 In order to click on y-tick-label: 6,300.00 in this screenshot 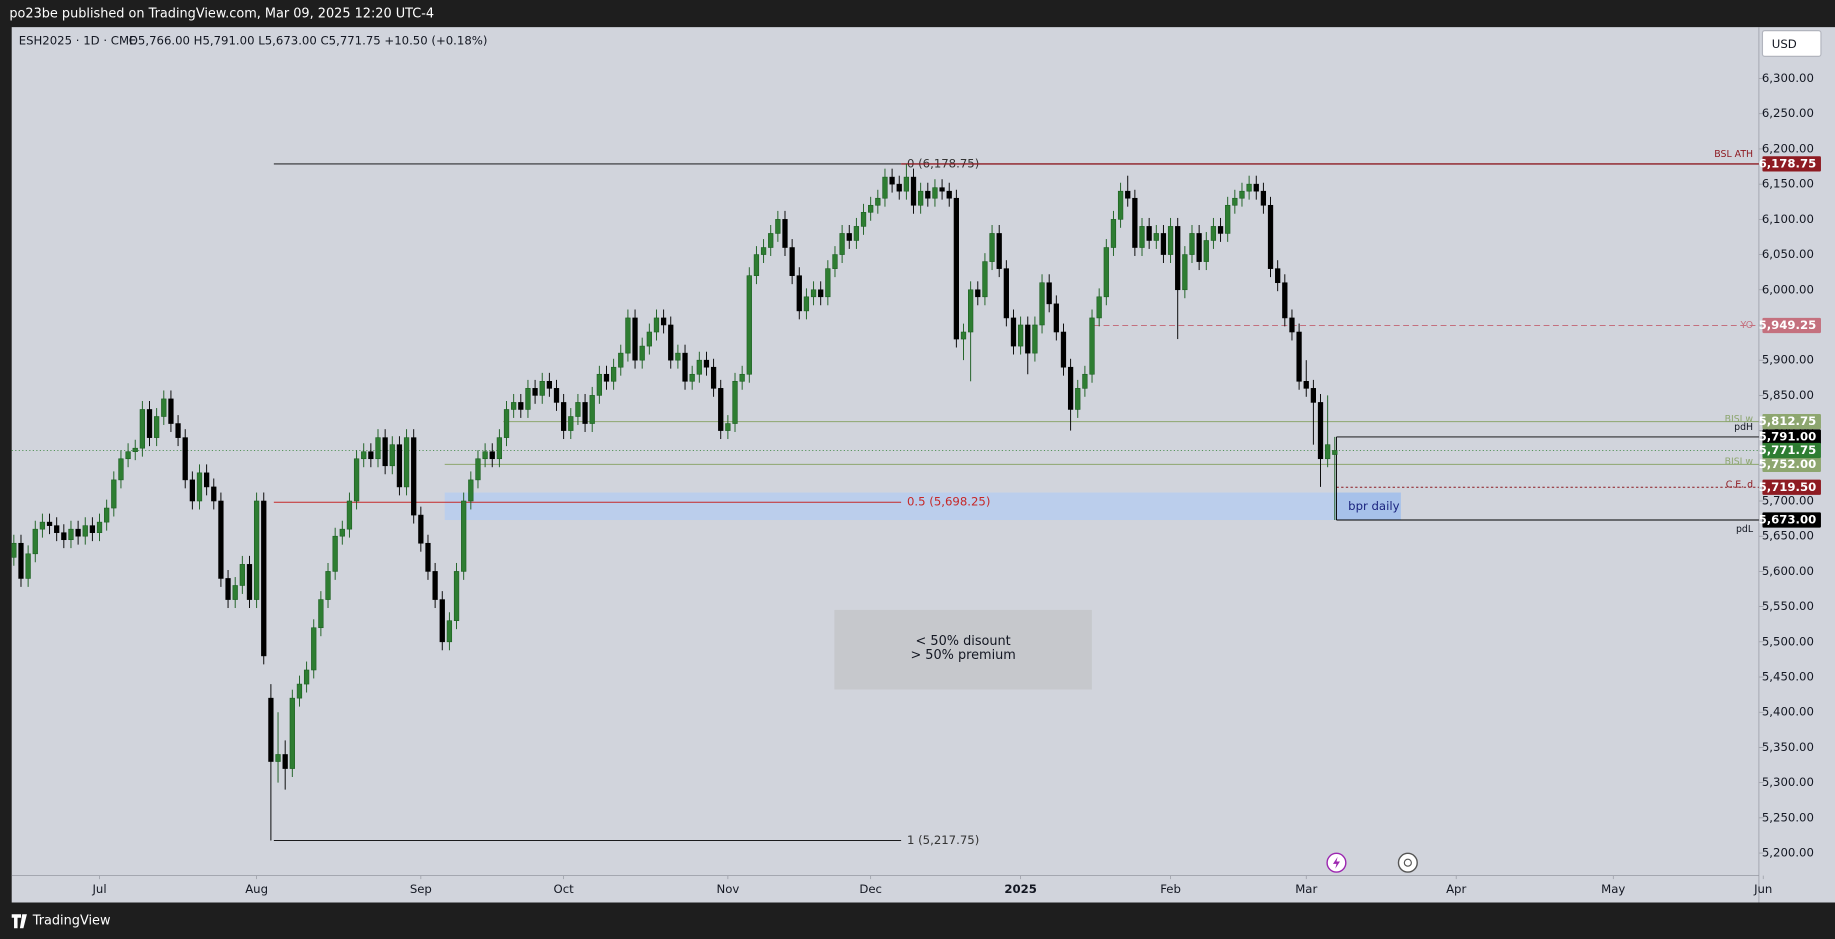, I will do `click(1788, 78)`.